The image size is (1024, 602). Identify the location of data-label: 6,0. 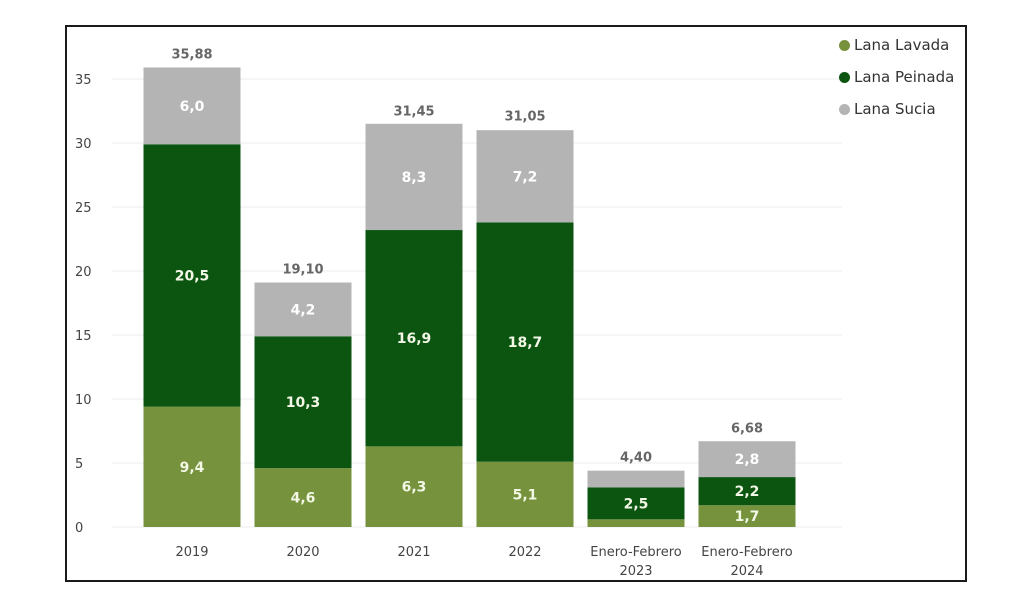
(192, 107).